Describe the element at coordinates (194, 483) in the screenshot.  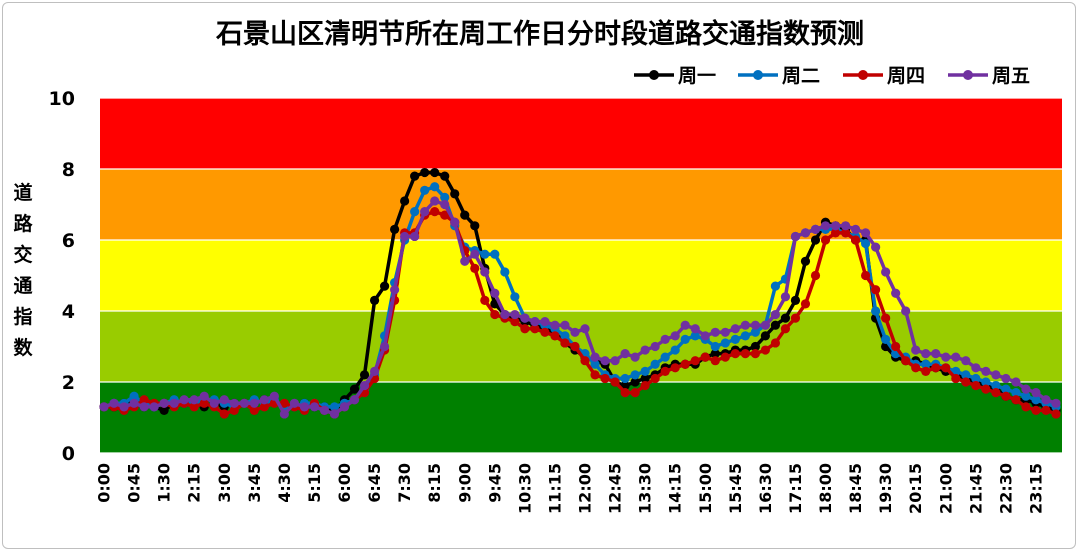
I see `x-tick-label: 2:15` at that location.